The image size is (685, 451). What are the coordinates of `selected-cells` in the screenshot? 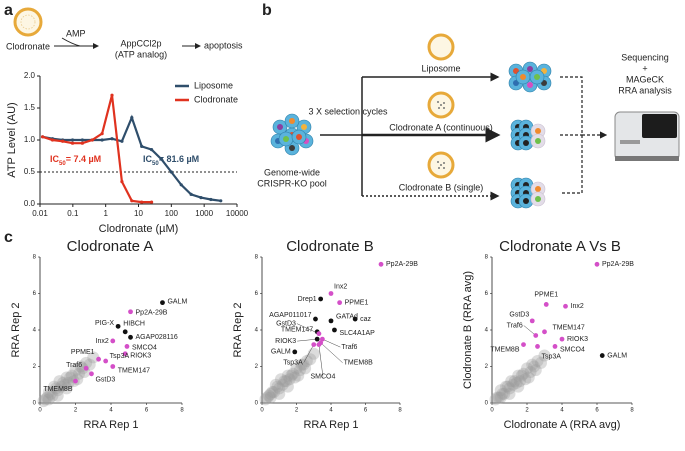 It's located at (530, 135).